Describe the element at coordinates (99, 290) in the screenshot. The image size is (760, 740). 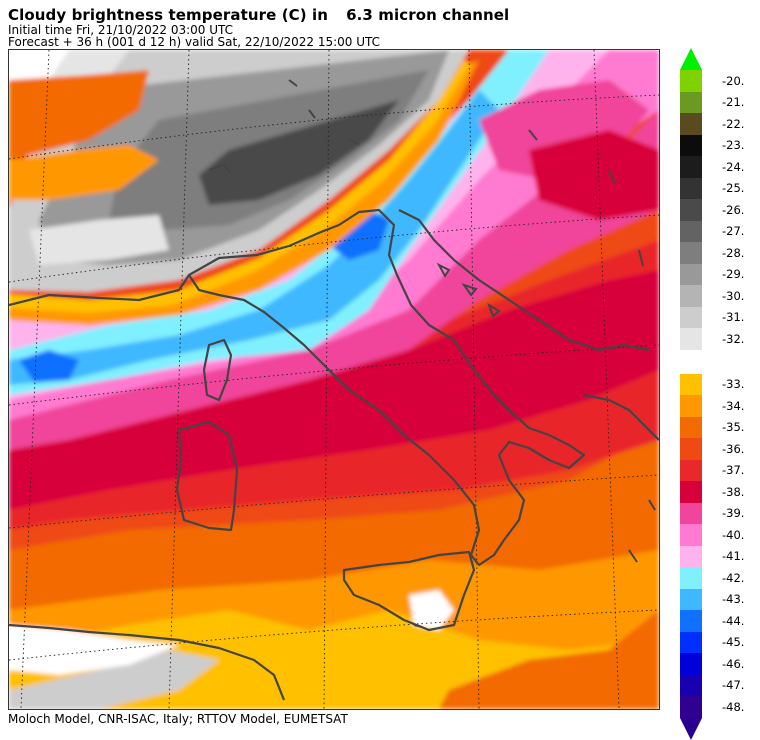
I see `coast-france` at that location.